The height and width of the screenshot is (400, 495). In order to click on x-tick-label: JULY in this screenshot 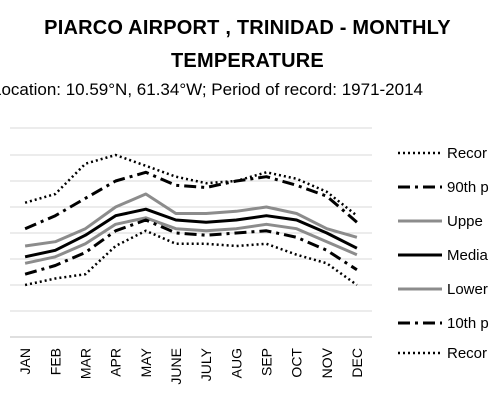, I will do `click(206, 364)`.